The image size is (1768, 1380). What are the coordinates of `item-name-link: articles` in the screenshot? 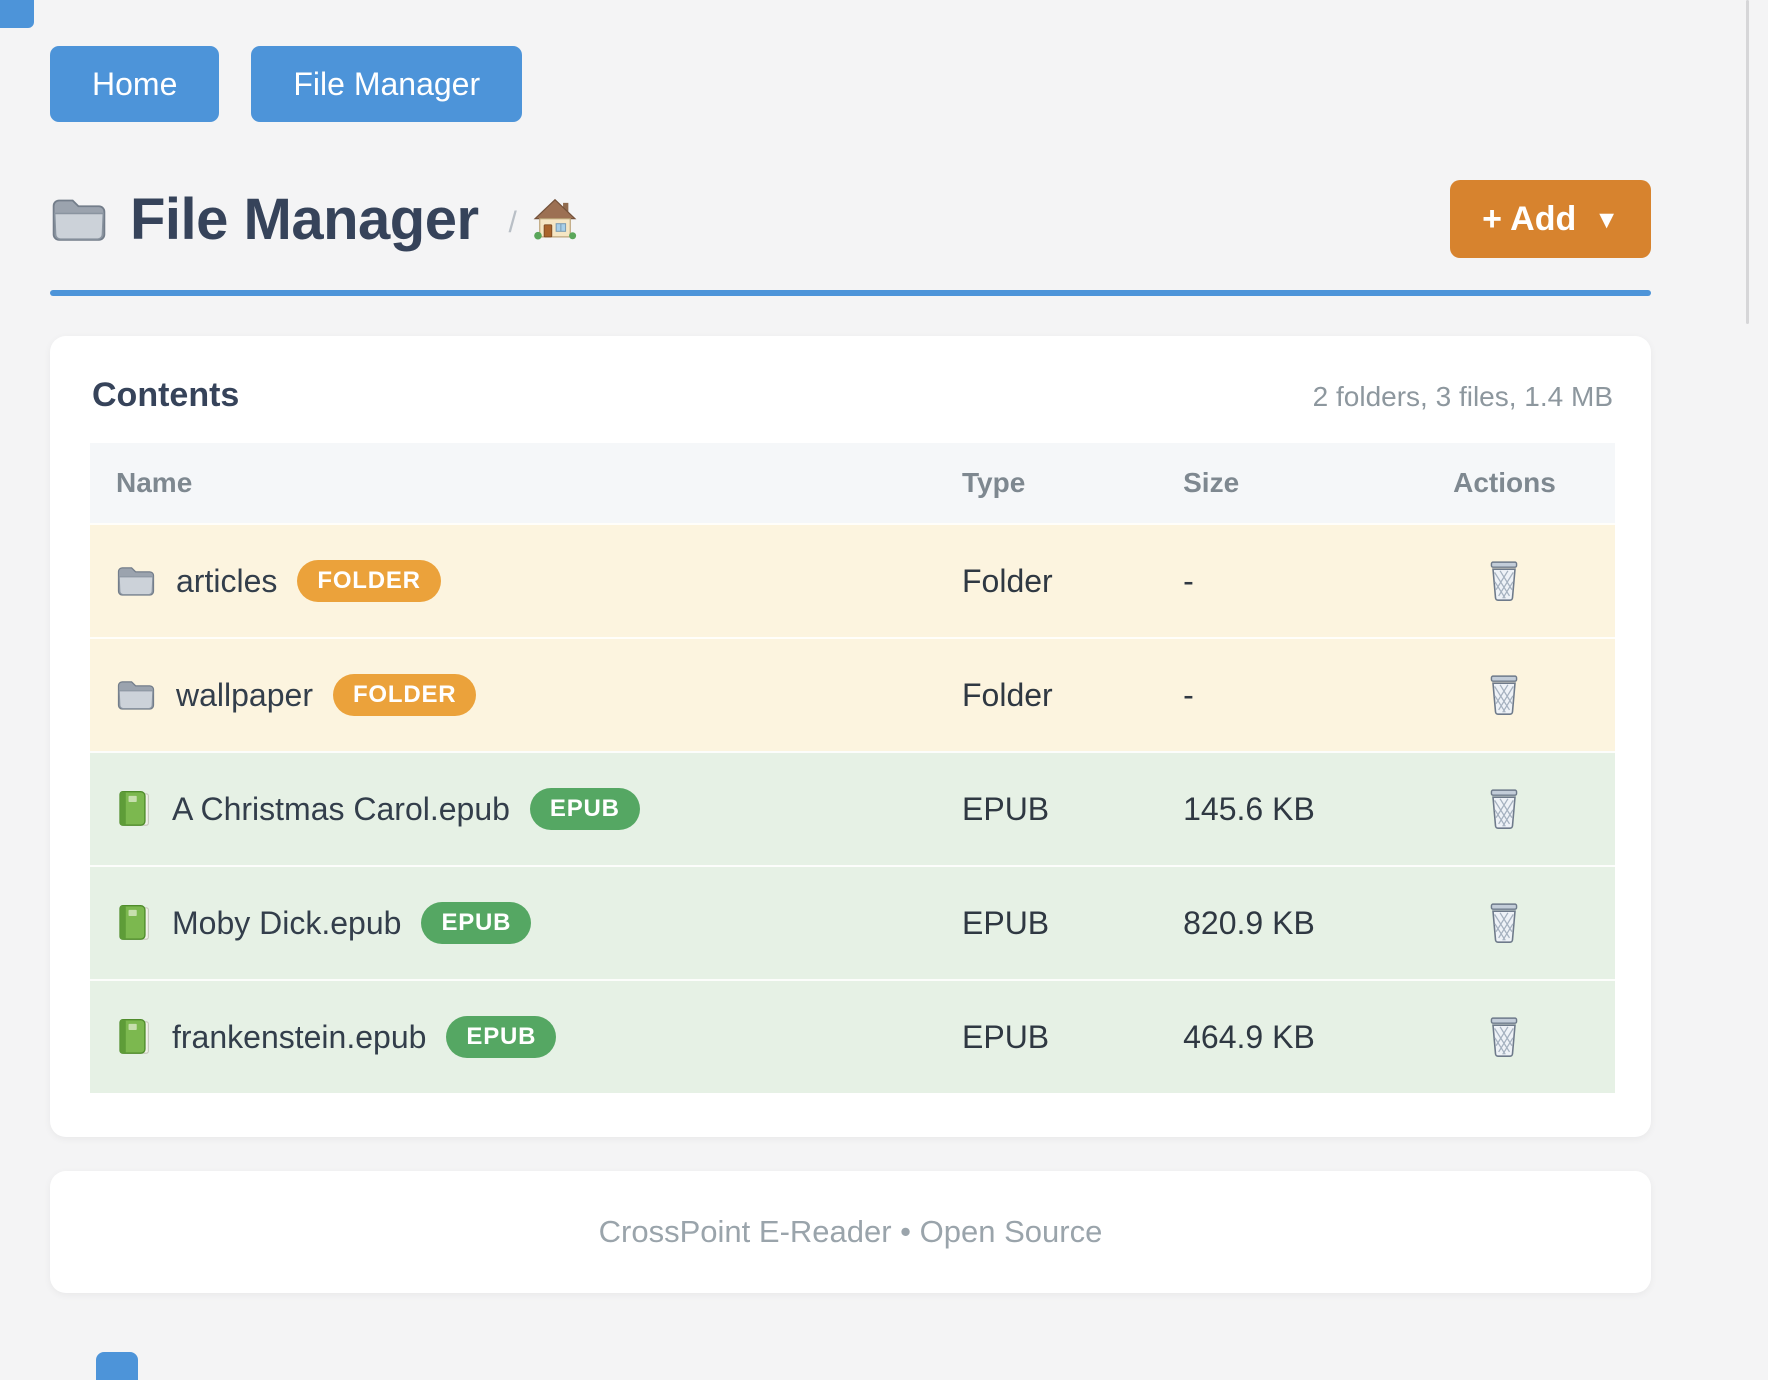 It's located at (227, 580).